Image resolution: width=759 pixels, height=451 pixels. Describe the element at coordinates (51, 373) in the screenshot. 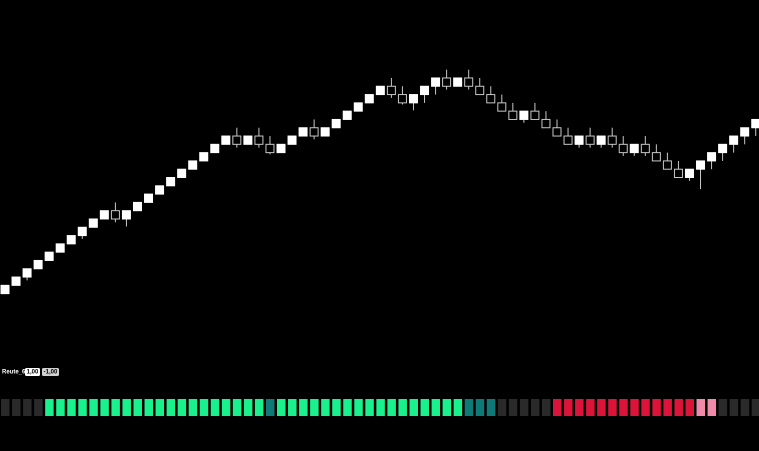

I see `badge: -1,00` at that location.